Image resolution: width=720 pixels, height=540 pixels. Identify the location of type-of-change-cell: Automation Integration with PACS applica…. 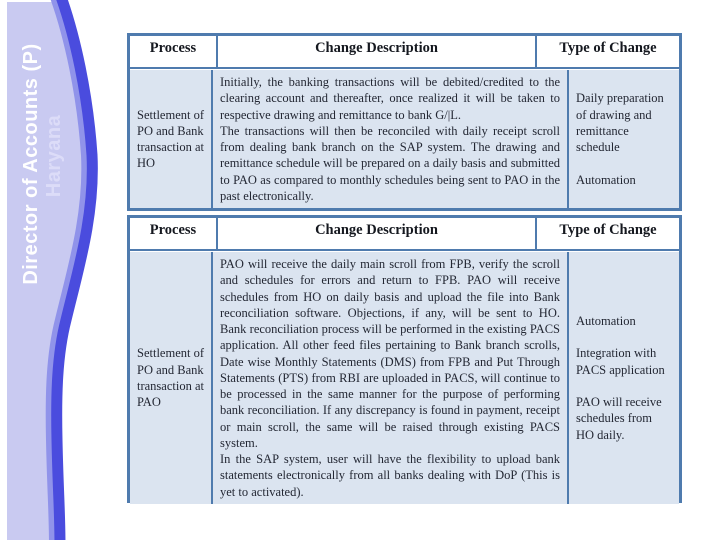
(623, 378).